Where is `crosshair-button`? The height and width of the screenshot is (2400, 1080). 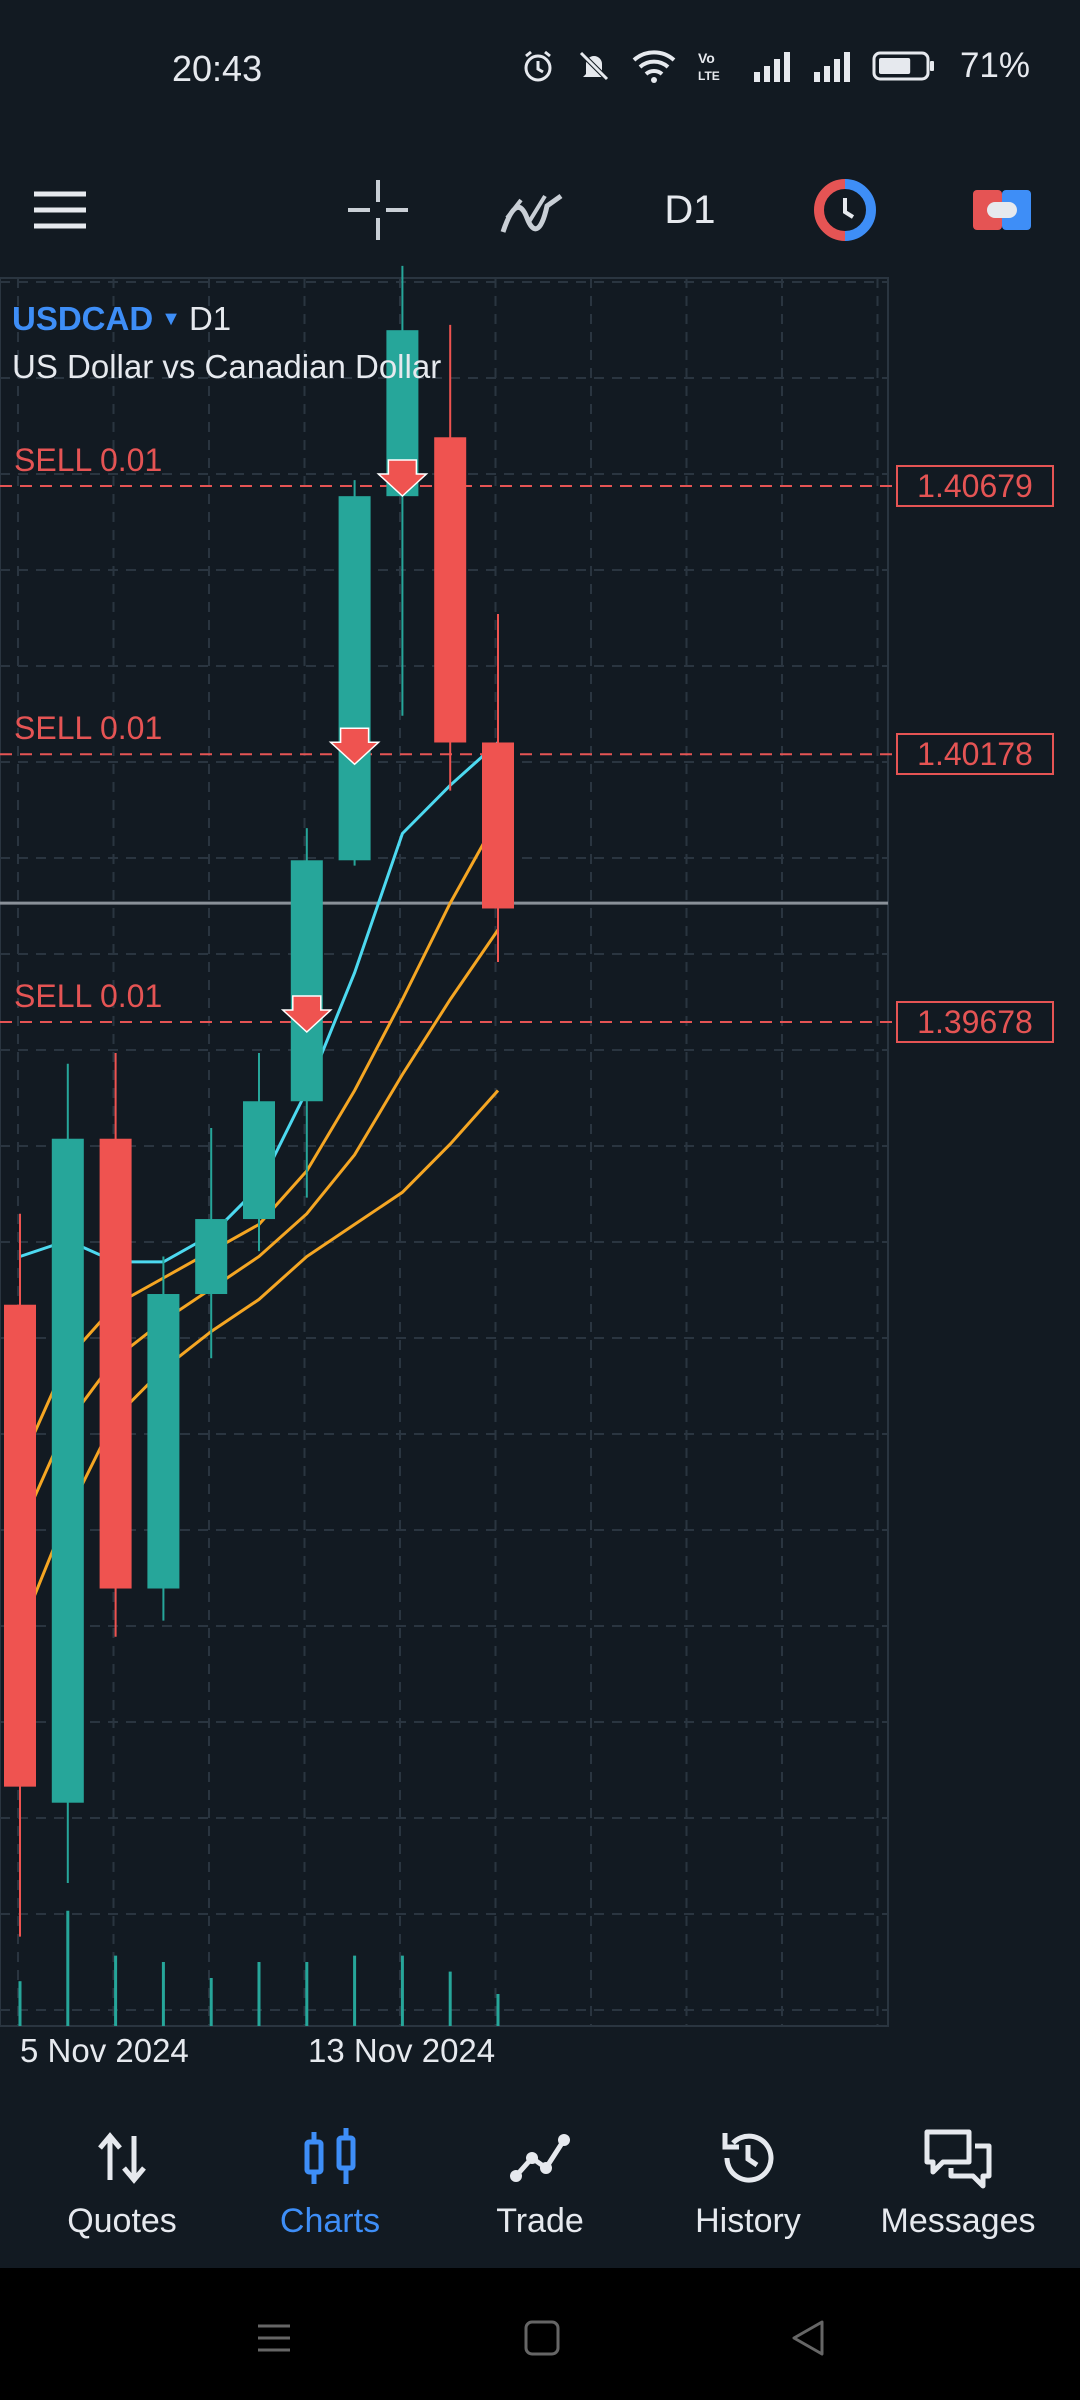
crosshair-button is located at coordinates (378, 210).